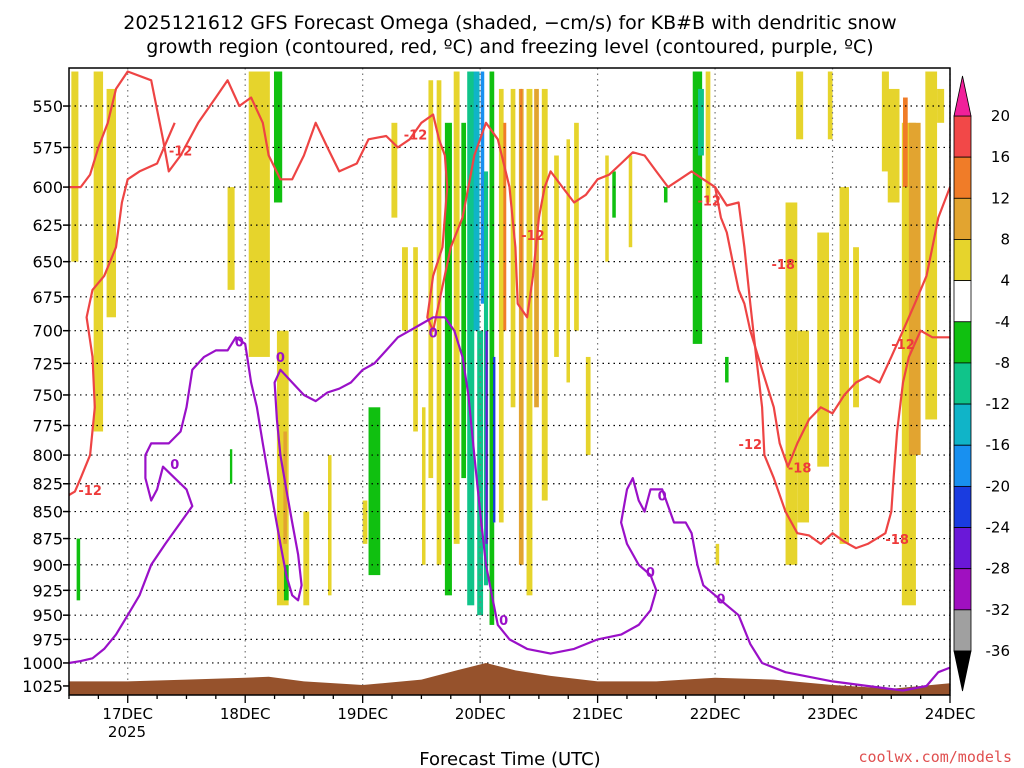 This screenshot has width=1024, height=768. Describe the element at coordinates (1005, 239) in the screenshot. I see `colorbar-label-3: 8` at that location.